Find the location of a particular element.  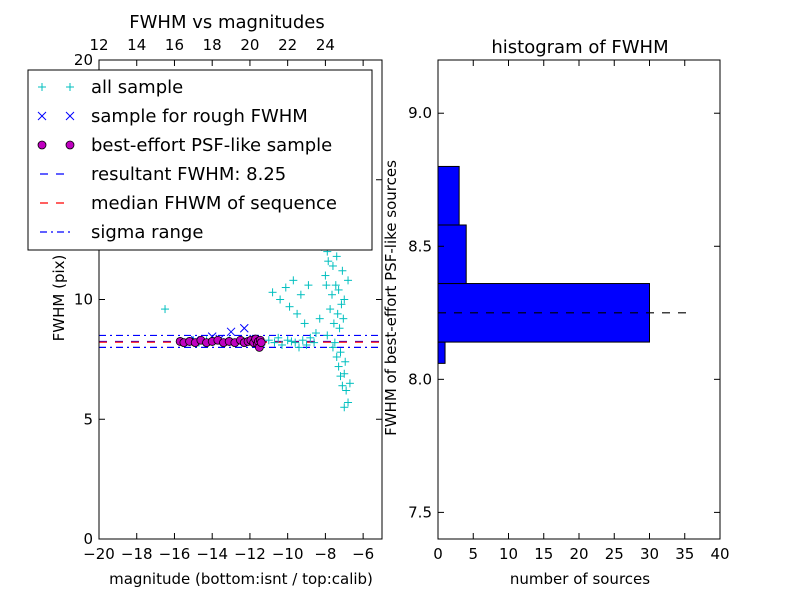

left-x-tick-label-1: −18 is located at coordinates (137, 554).